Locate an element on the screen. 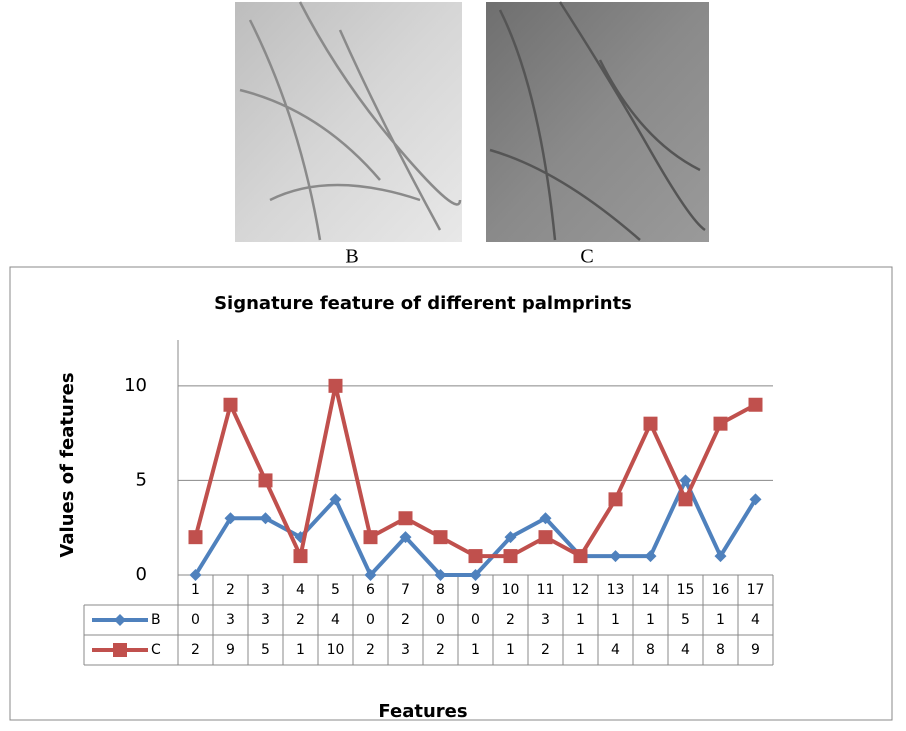 The height and width of the screenshot is (731, 906). x-tick-label: 2 is located at coordinates (230, 590).